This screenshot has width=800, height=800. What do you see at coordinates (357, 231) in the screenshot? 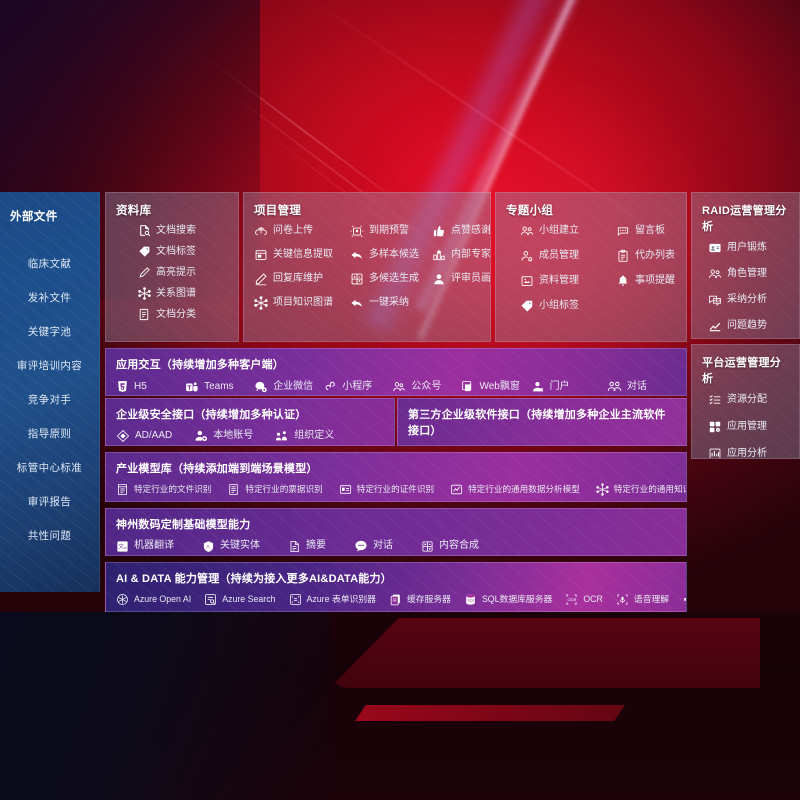
I see `alarm-icon` at bounding box center [357, 231].